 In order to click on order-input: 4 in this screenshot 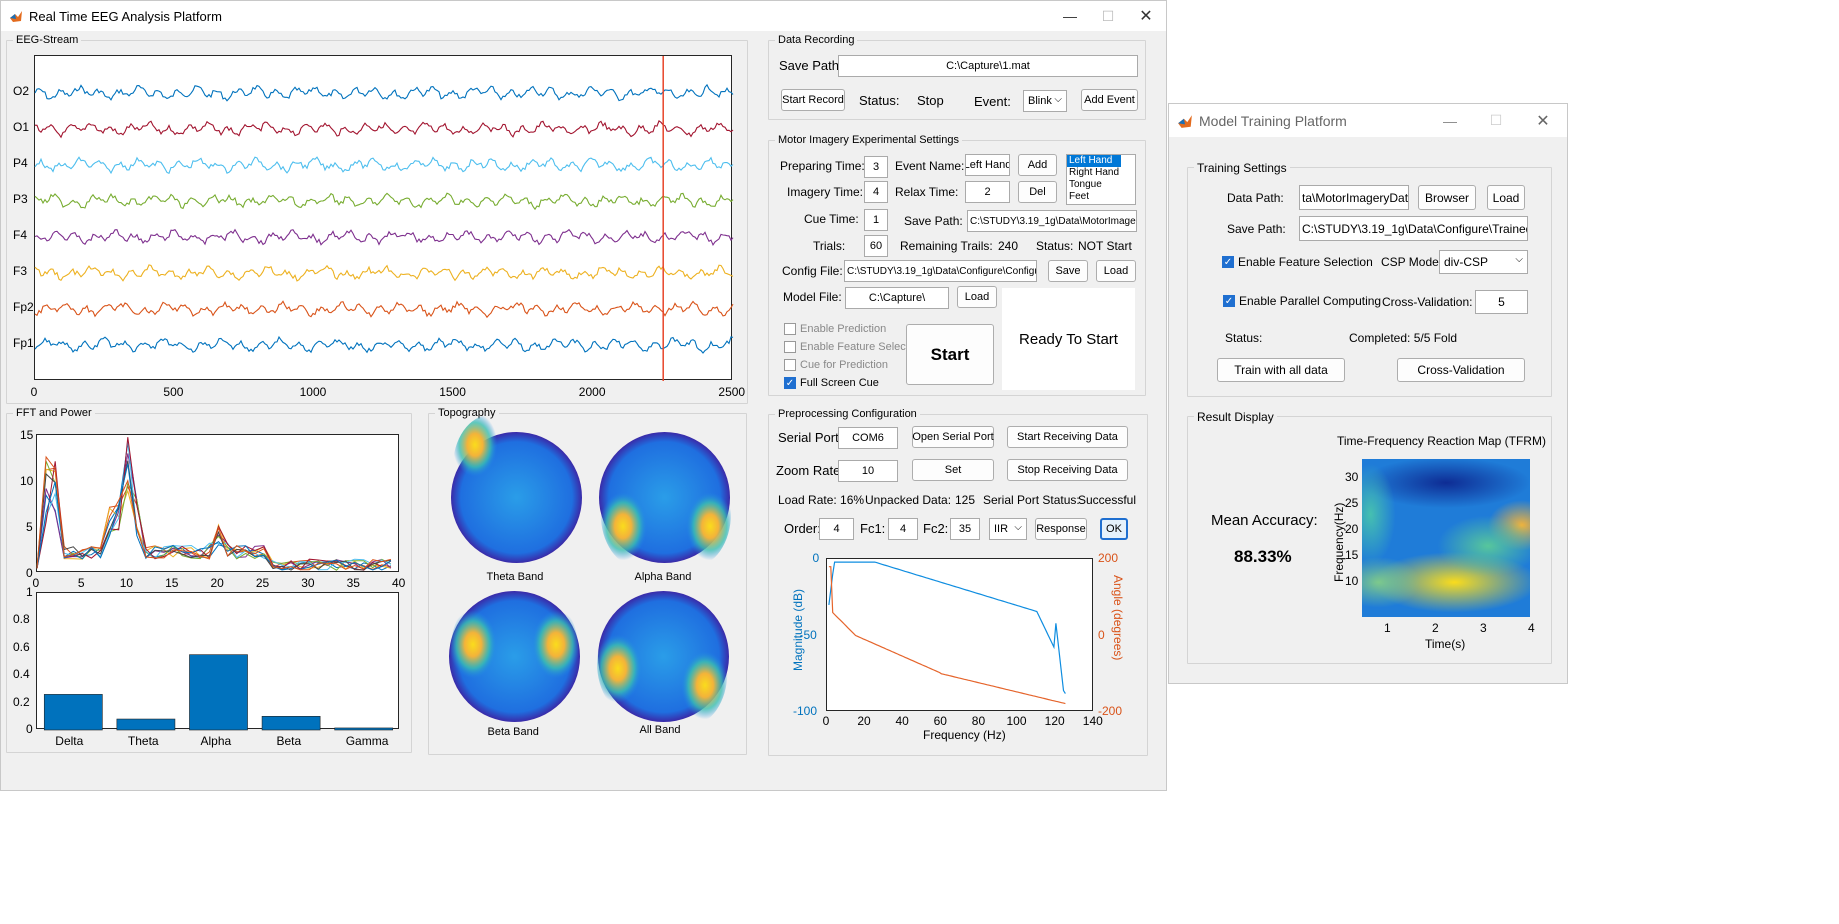, I will do `click(836, 529)`.